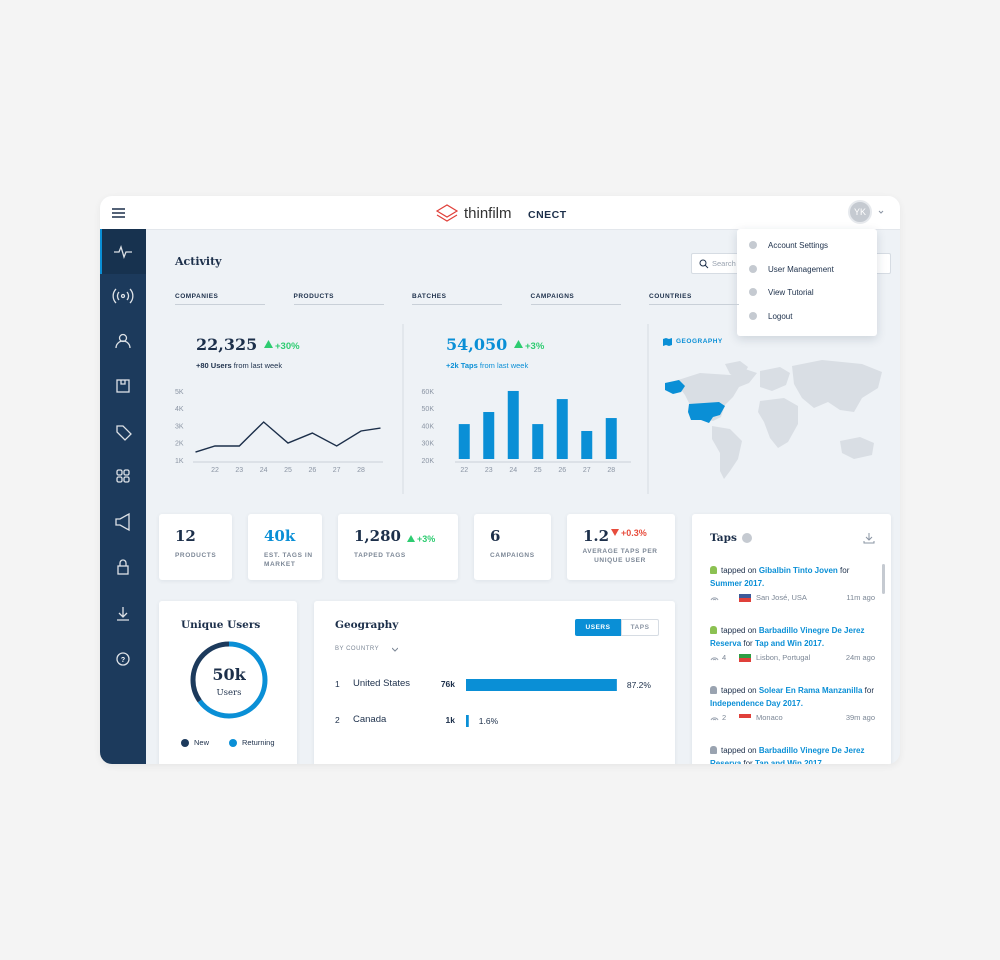 The width and height of the screenshot is (1000, 960). I want to click on tab: TAPS, so click(640, 627).